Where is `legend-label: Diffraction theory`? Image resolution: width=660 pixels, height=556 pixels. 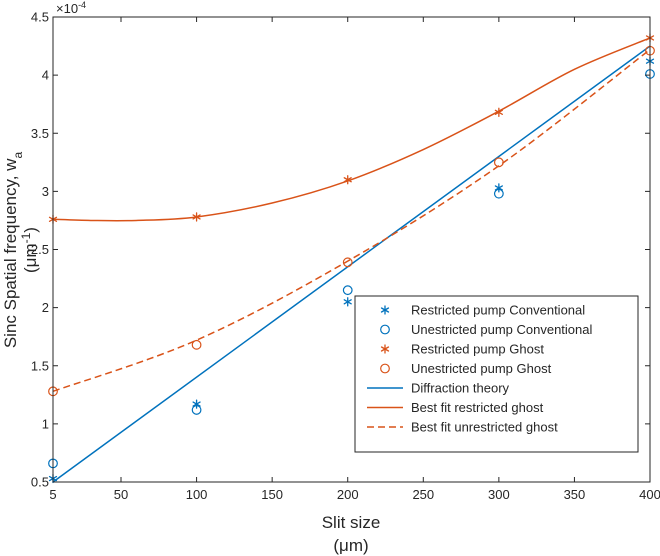 legend-label: Diffraction theory is located at coordinates (460, 388).